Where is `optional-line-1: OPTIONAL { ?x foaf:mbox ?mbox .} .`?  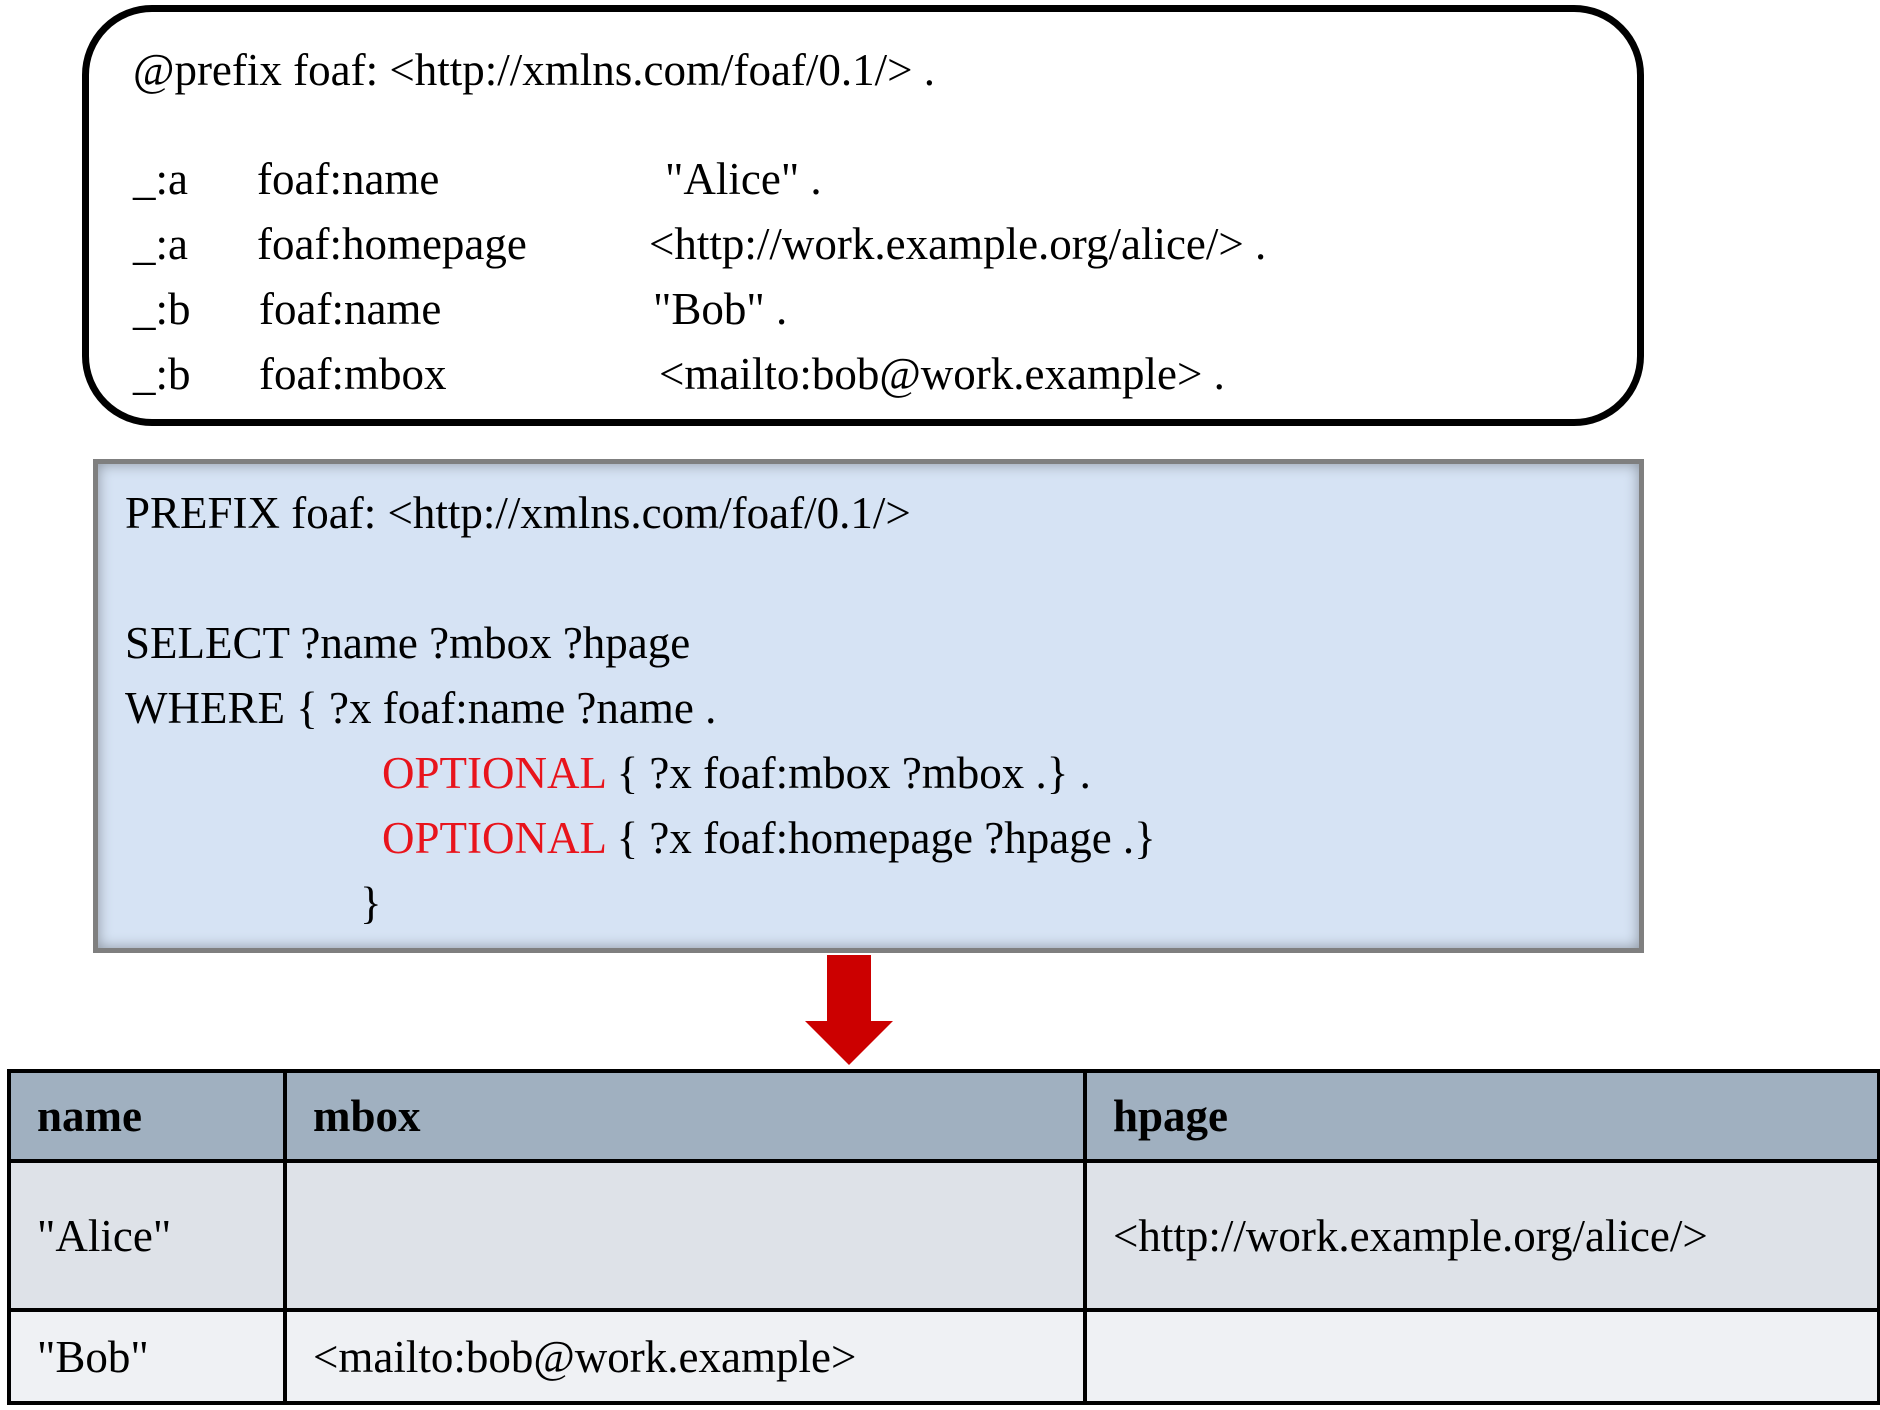 optional-line-1: OPTIONAL { ?x foaf:mbox ?mbox .} . is located at coordinates (736, 773).